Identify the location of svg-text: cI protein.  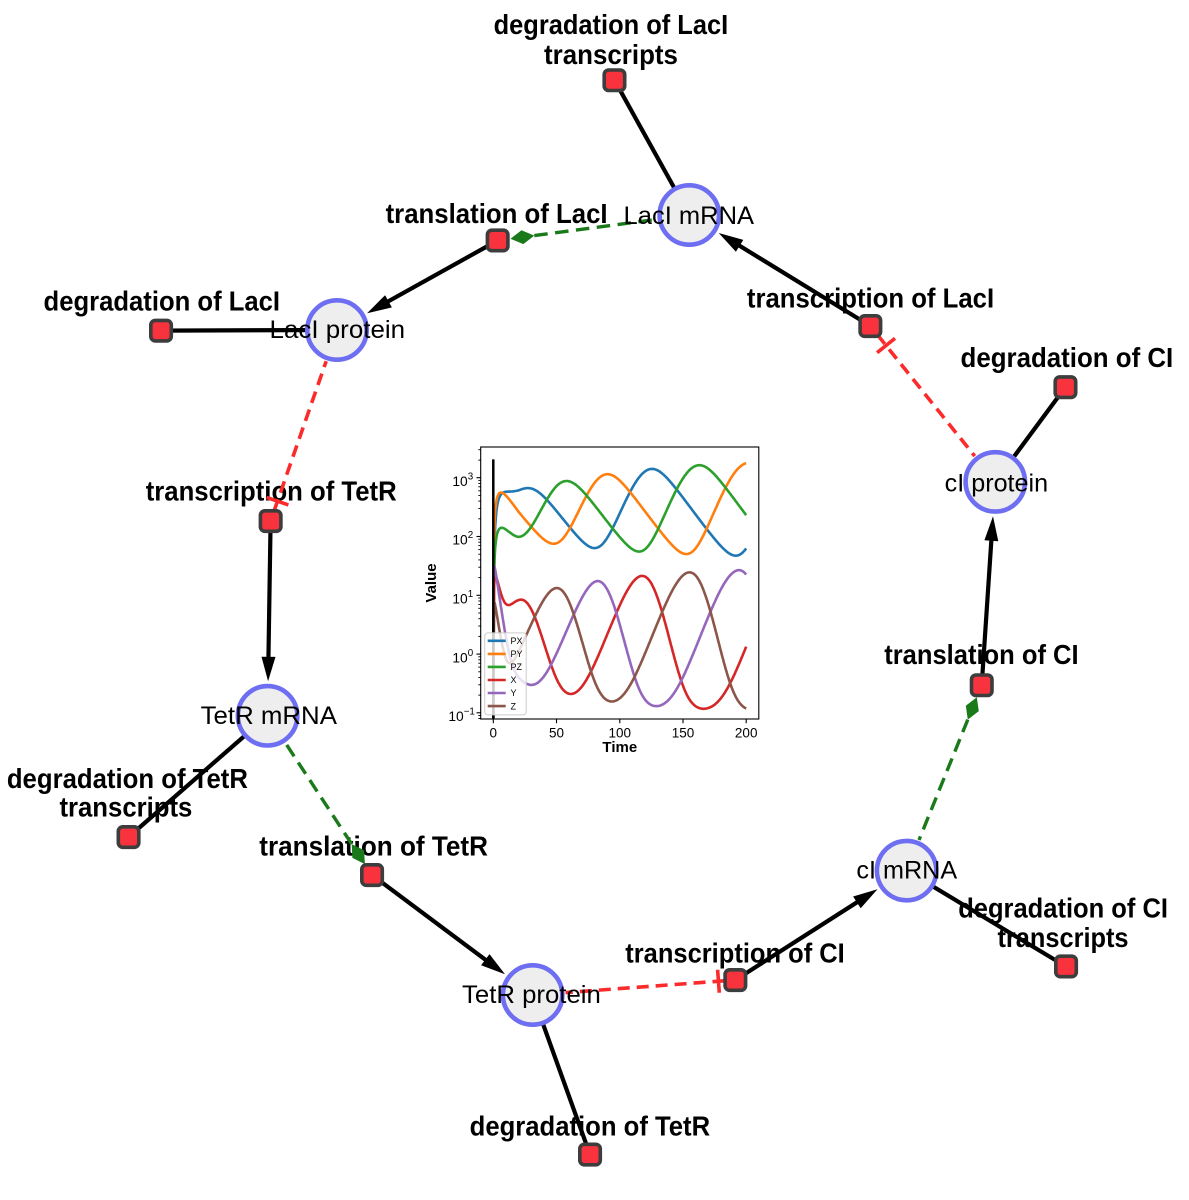
(996, 483).